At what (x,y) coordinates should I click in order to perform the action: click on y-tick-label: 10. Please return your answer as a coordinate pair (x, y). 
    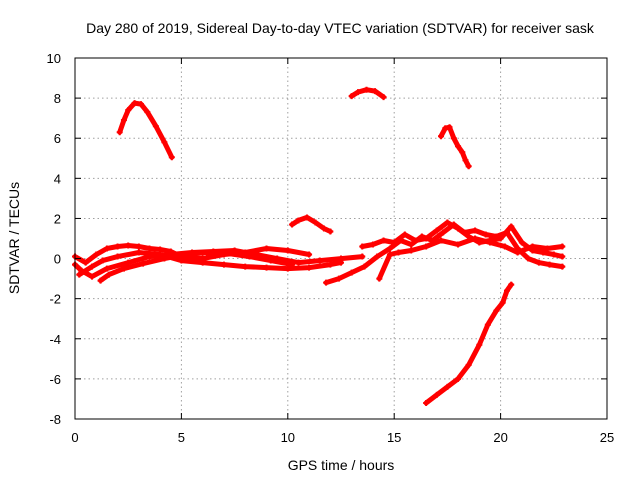
    Looking at the image, I should click on (54, 58).